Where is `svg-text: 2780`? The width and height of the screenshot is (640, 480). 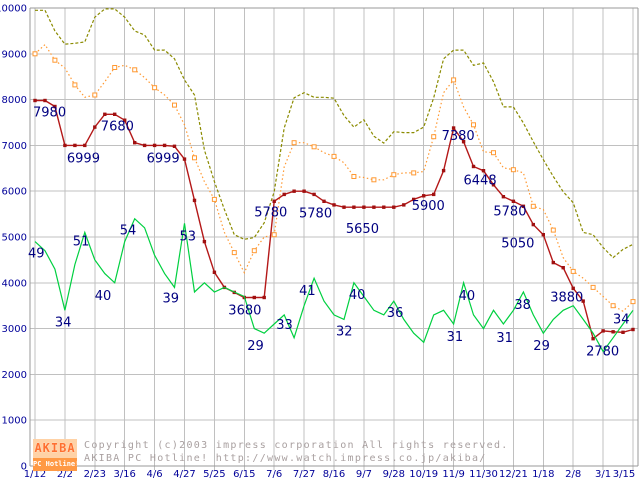
svg-text: 2780 is located at coordinates (602, 352).